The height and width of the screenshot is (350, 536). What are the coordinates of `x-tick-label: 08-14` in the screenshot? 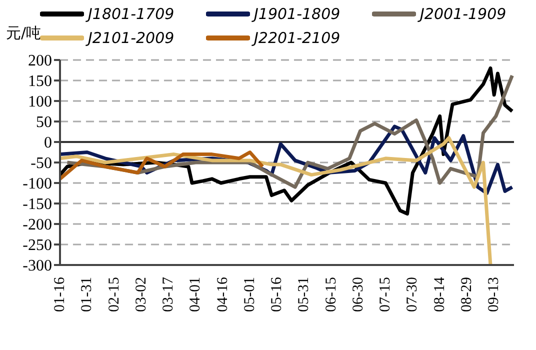 It's located at (440, 294).